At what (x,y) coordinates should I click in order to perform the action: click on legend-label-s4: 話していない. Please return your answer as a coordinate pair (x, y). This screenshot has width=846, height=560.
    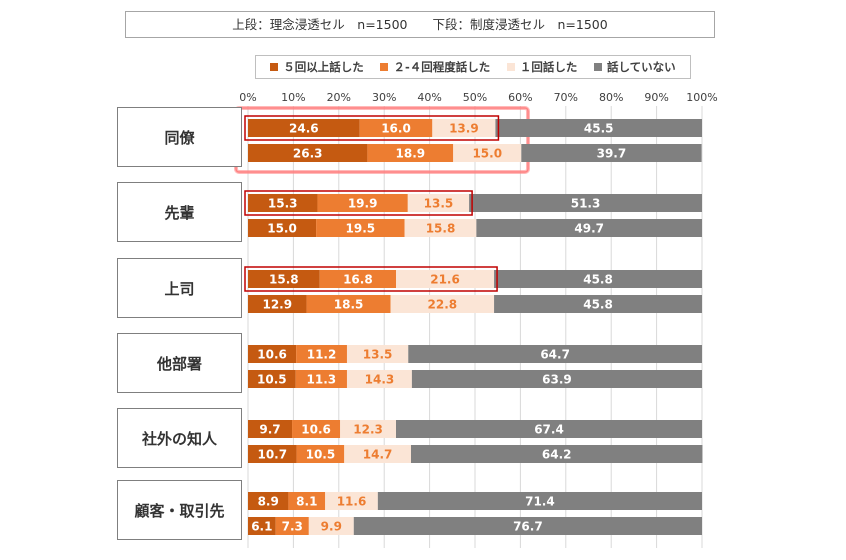
    Looking at the image, I should click on (641, 67).